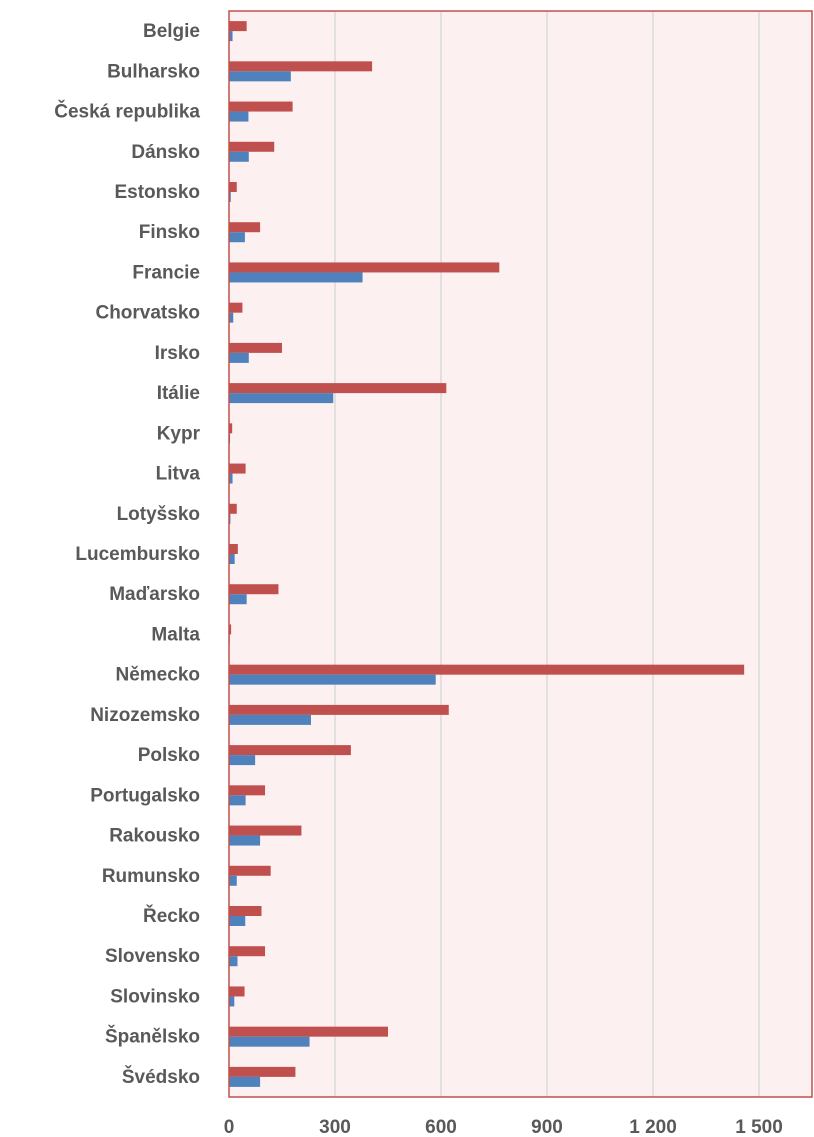 The width and height of the screenshot is (814, 1137). I want to click on x-tick-label: 1 200, so click(653, 1127).